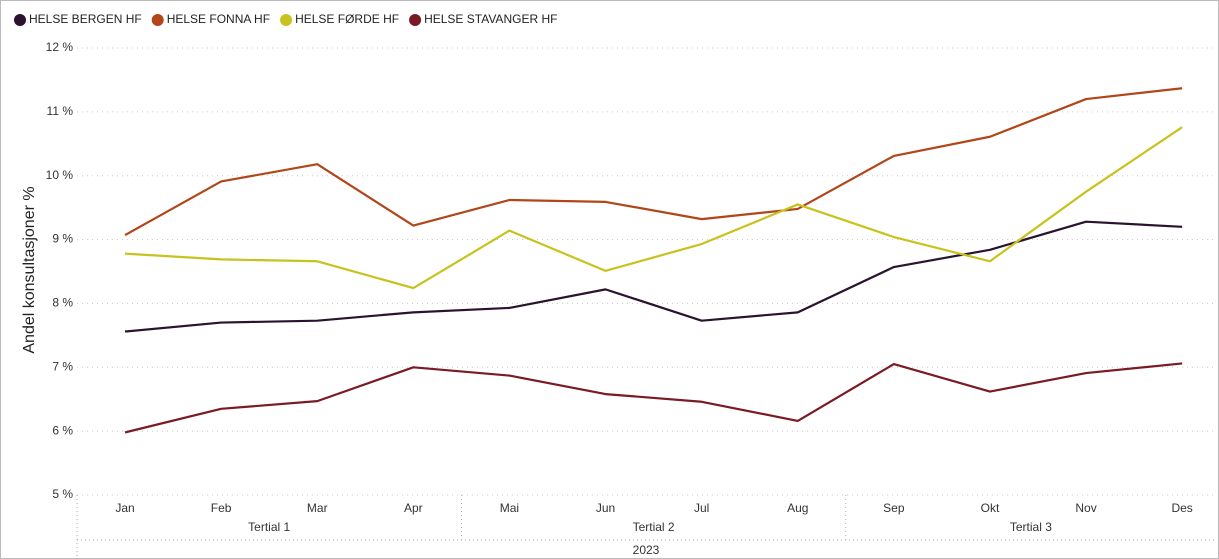  Describe the element at coordinates (29, 269) in the screenshot. I see `y-axis-label: Andel konsultasjoner %` at that location.